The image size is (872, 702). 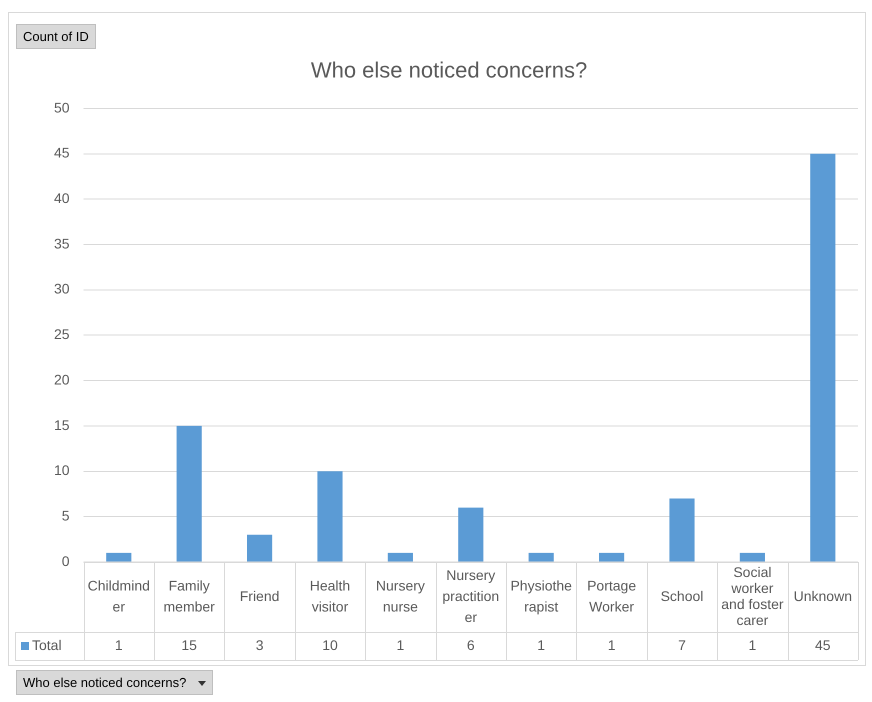 I want to click on y-tick-label: 50, so click(x=62, y=107).